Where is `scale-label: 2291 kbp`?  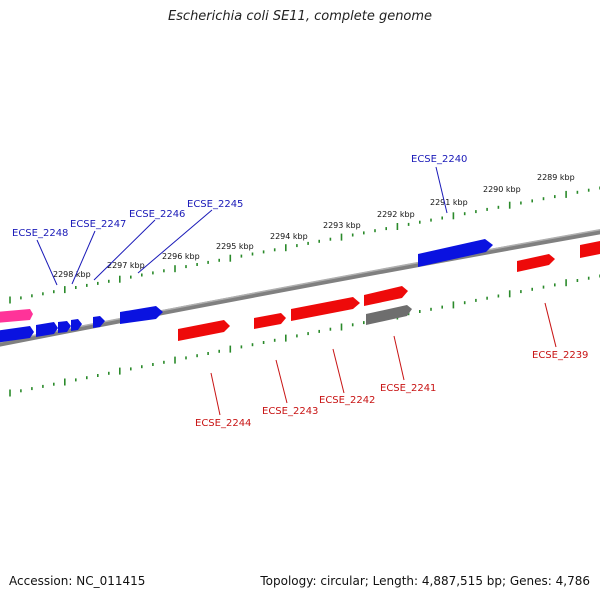 scale-label: 2291 kbp is located at coordinates (449, 202).